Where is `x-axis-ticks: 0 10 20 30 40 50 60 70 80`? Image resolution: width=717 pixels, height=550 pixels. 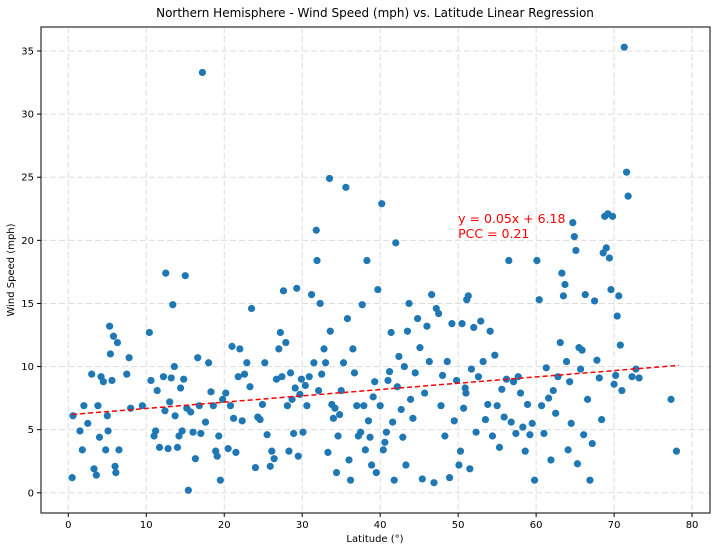
x-axis-ticks: 0 10 20 30 40 50 60 70 80 is located at coordinates (381, 522).